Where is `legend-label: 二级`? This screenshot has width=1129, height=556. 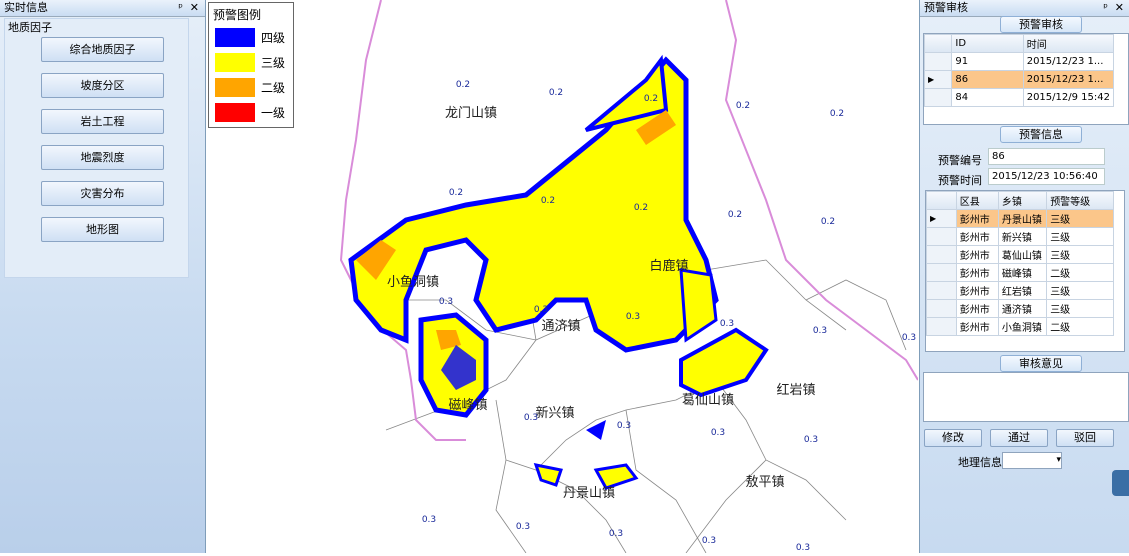 legend-label: 二级 is located at coordinates (273, 88).